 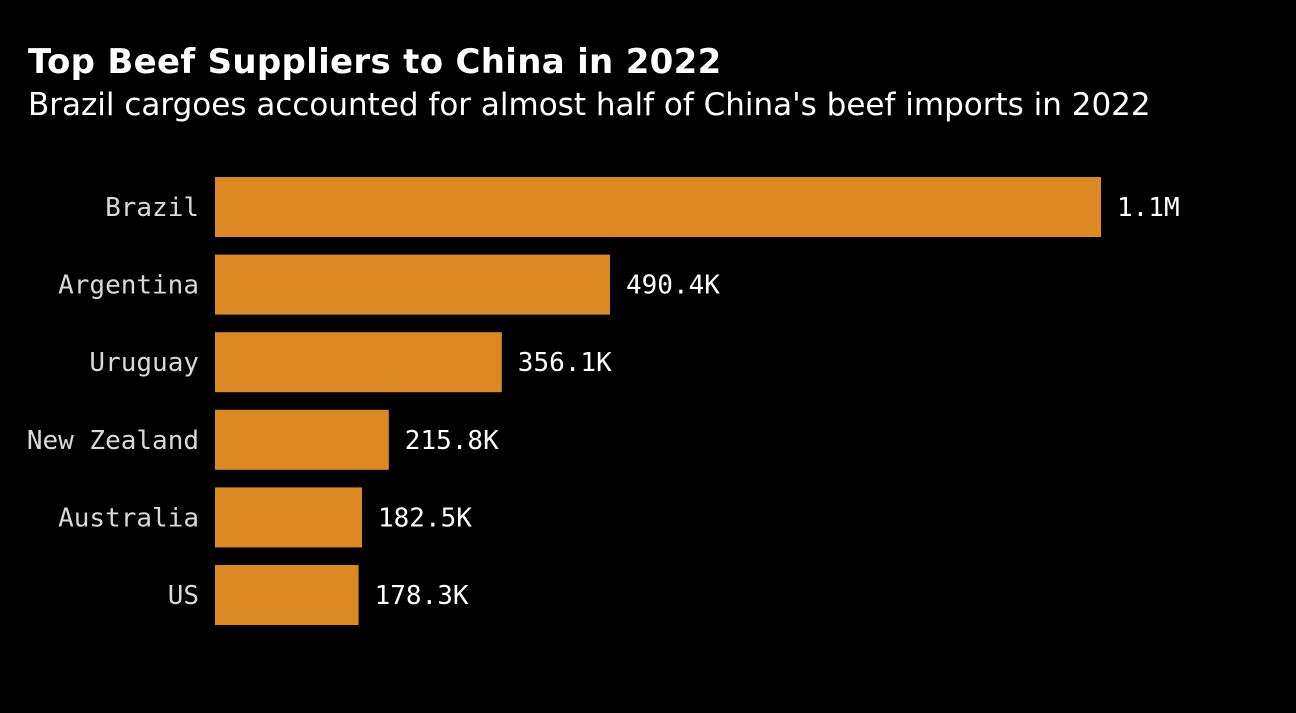 What do you see at coordinates (183, 596) in the screenshot?
I see `category-label: US` at bounding box center [183, 596].